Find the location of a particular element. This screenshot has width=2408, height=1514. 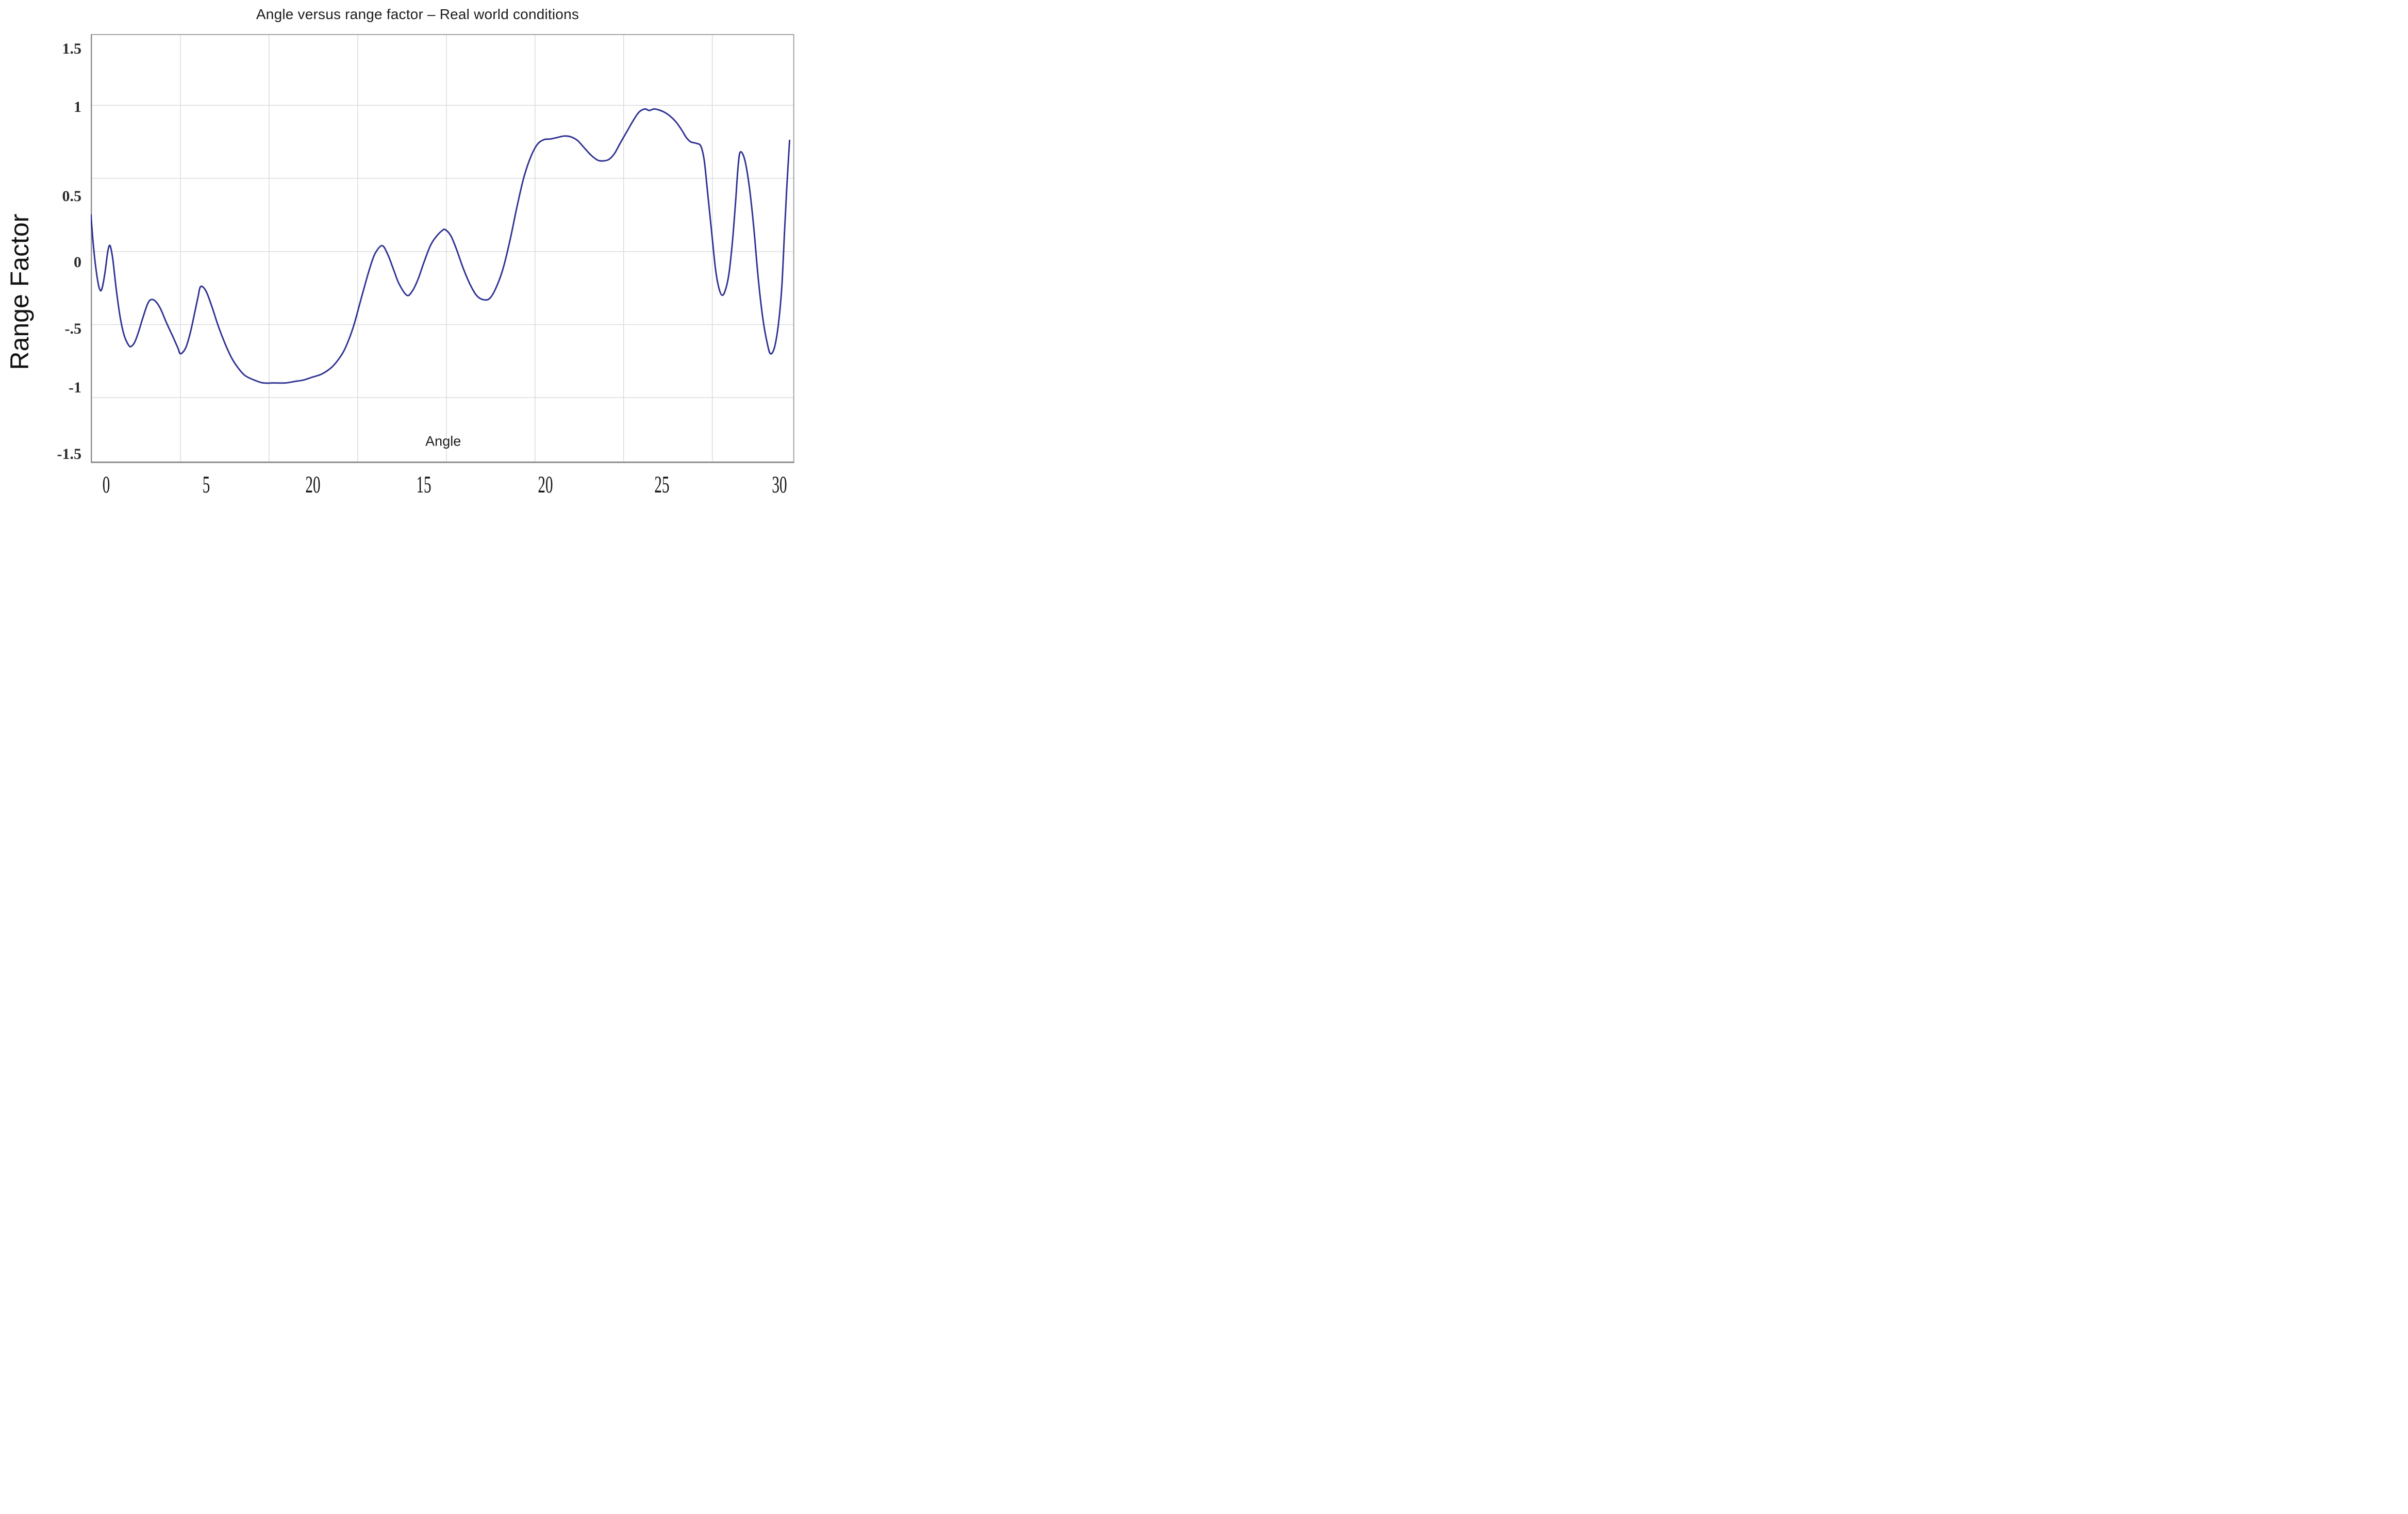

gridlines is located at coordinates (443, 249).